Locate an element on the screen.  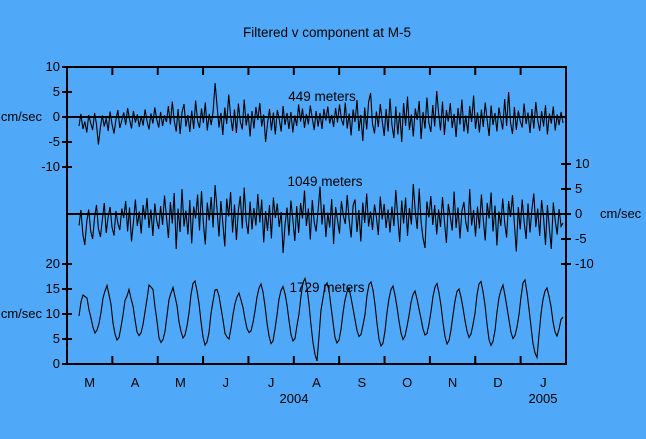
depth-label-1729m: 1729 meters is located at coordinates (326, 287).